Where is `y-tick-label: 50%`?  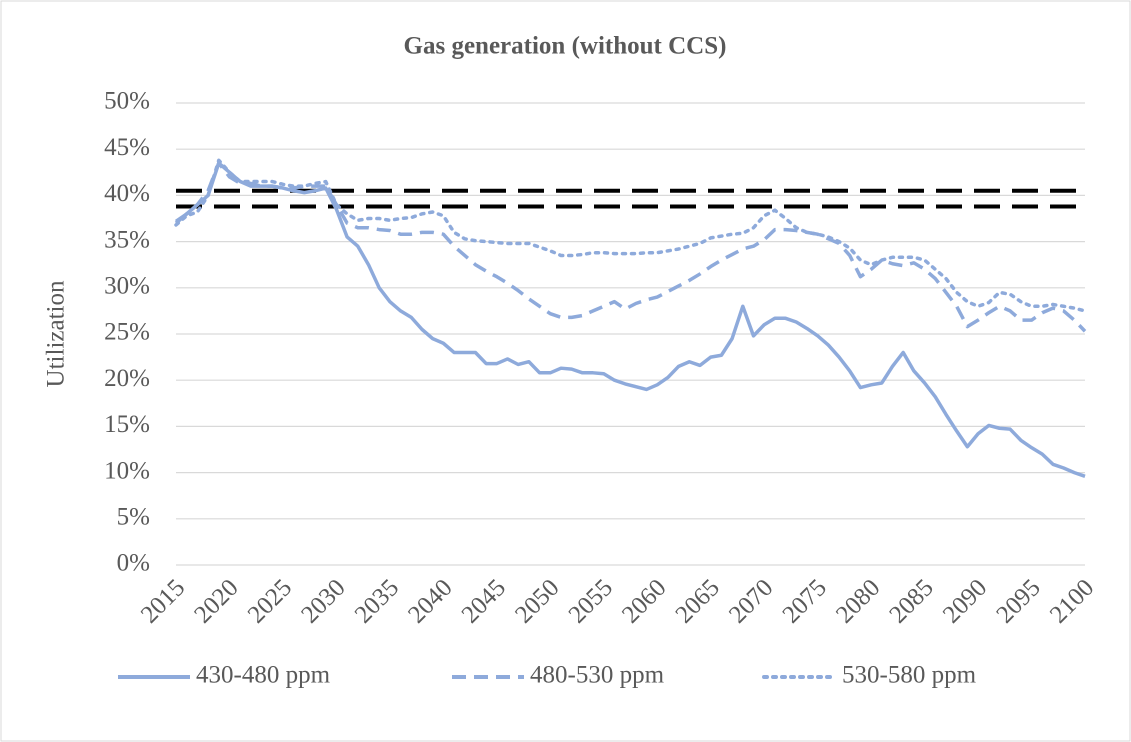 y-tick-label: 50% is located at coordinates (127, 101).